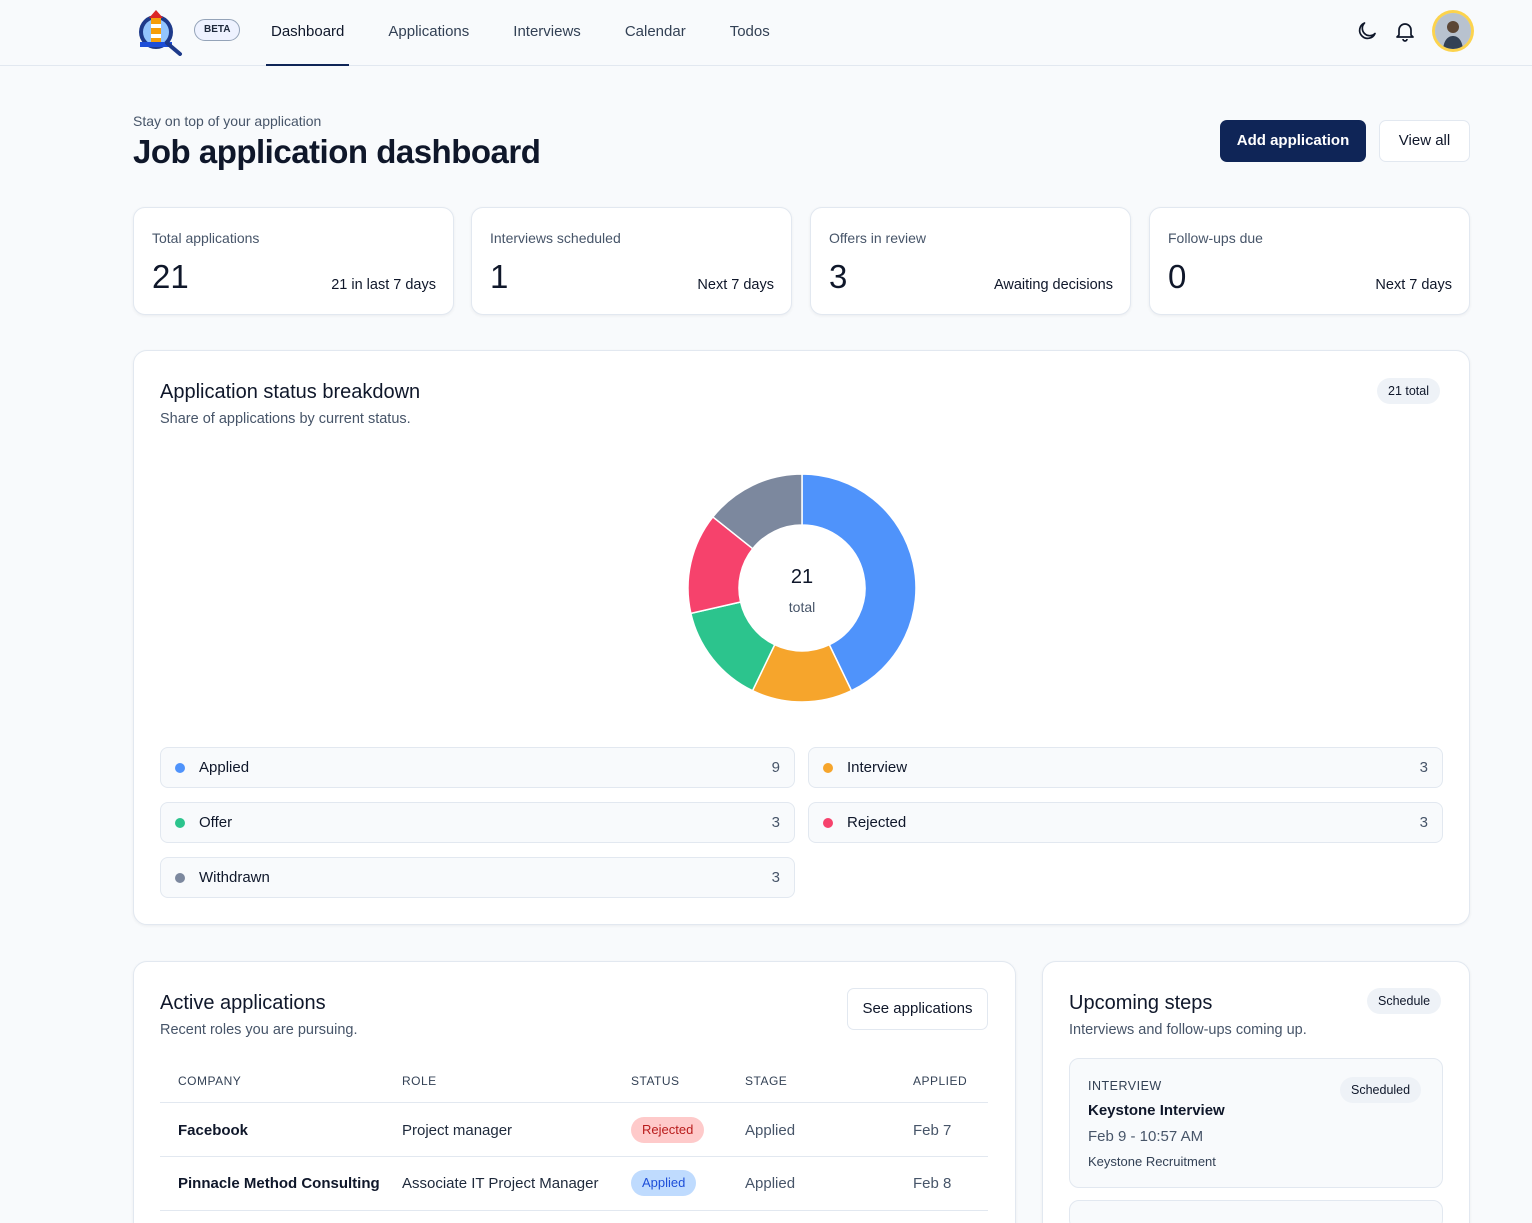  Describe the element at coordinates (1293, 141) in the screenshot. I see `add-application-button: Add application` at that location.